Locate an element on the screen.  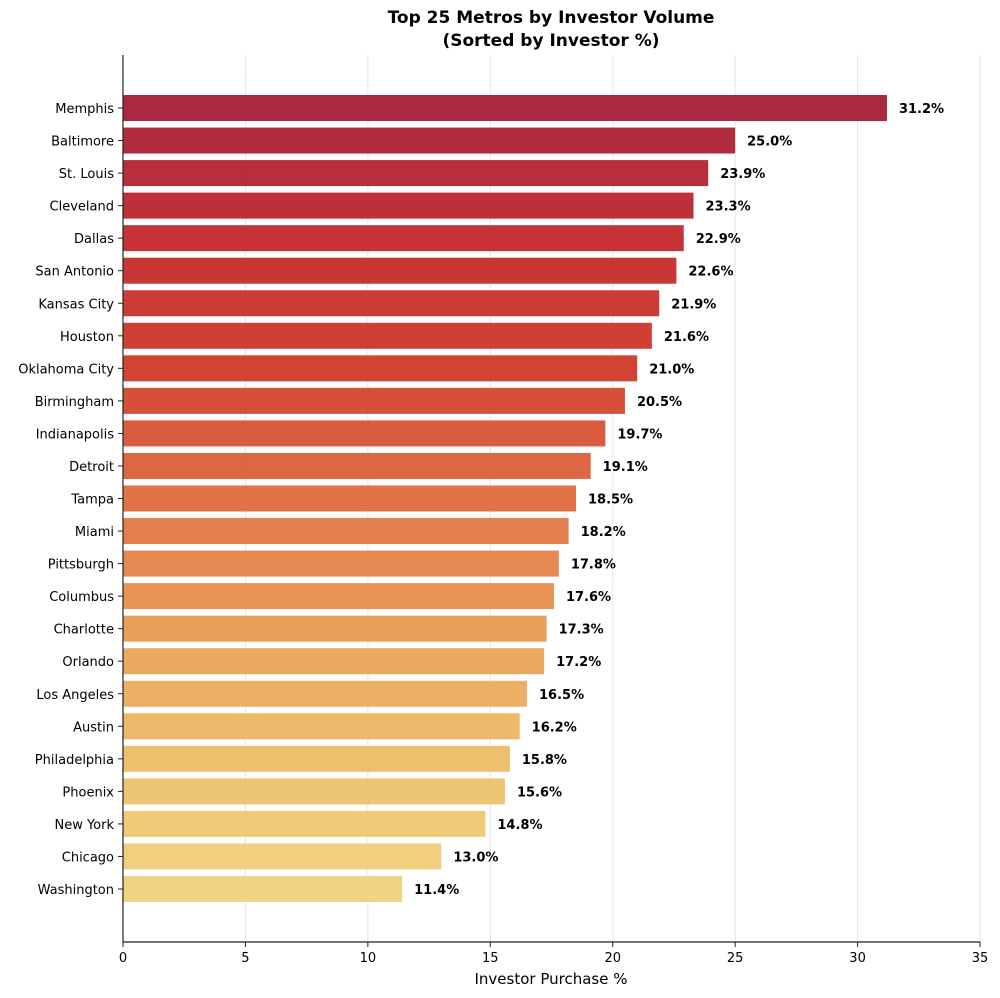
data-label: 17.3% is located at coordinates (581, 630).